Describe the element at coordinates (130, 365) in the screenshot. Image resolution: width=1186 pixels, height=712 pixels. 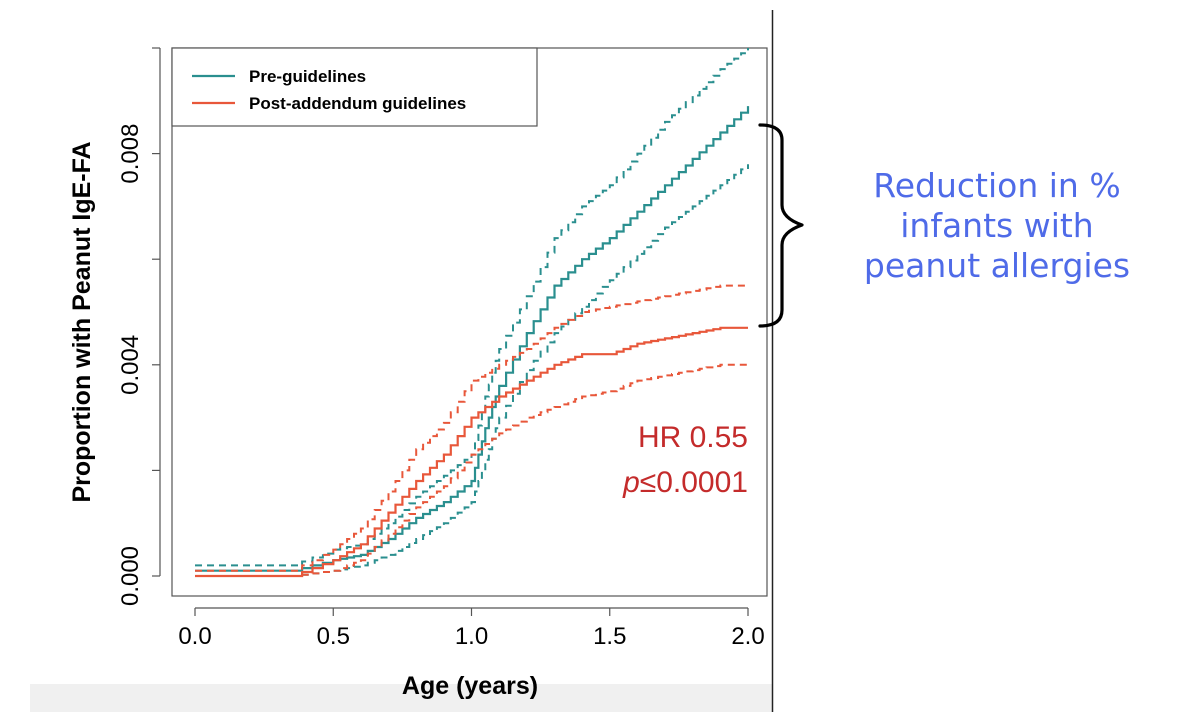
I see `y-tick-label: 0.004` at that location.